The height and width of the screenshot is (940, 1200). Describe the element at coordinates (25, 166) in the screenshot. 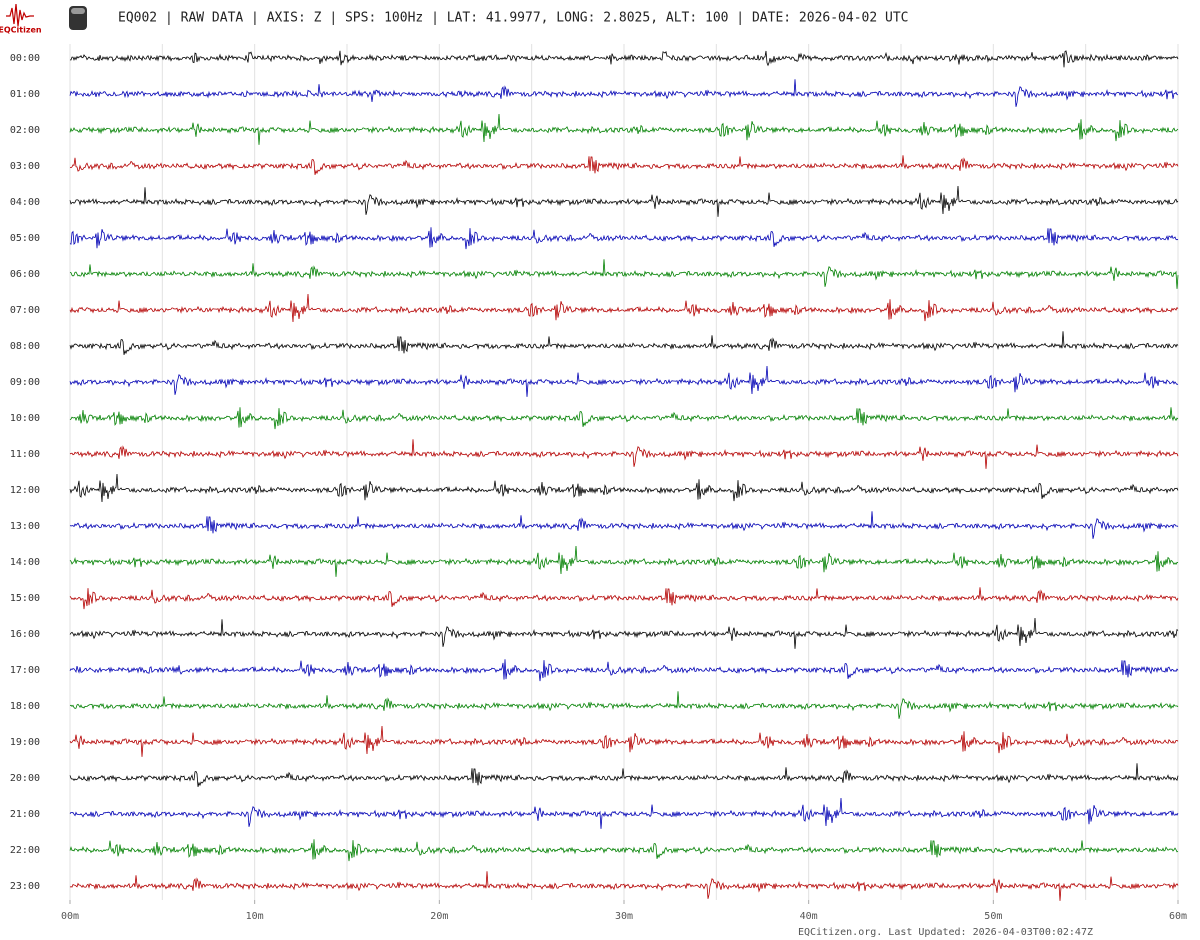

I see `row-label: 03:00` at that location.